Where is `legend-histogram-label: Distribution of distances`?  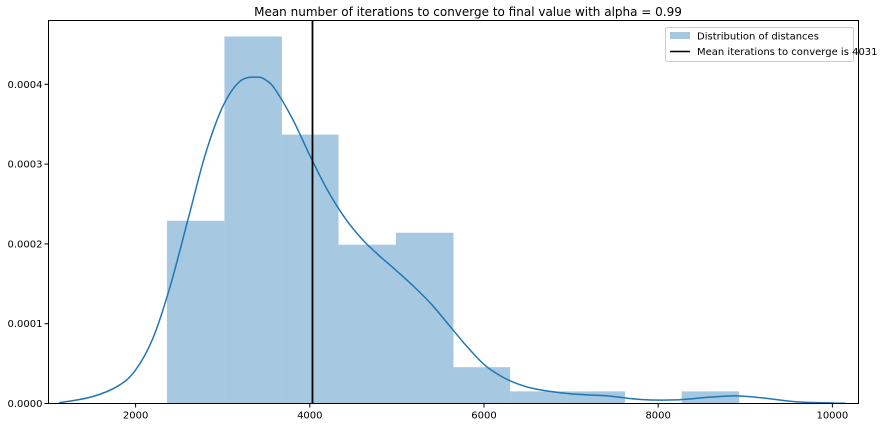
legend-histogram-label: Distribution of distances is located at coordinates (758, 37).